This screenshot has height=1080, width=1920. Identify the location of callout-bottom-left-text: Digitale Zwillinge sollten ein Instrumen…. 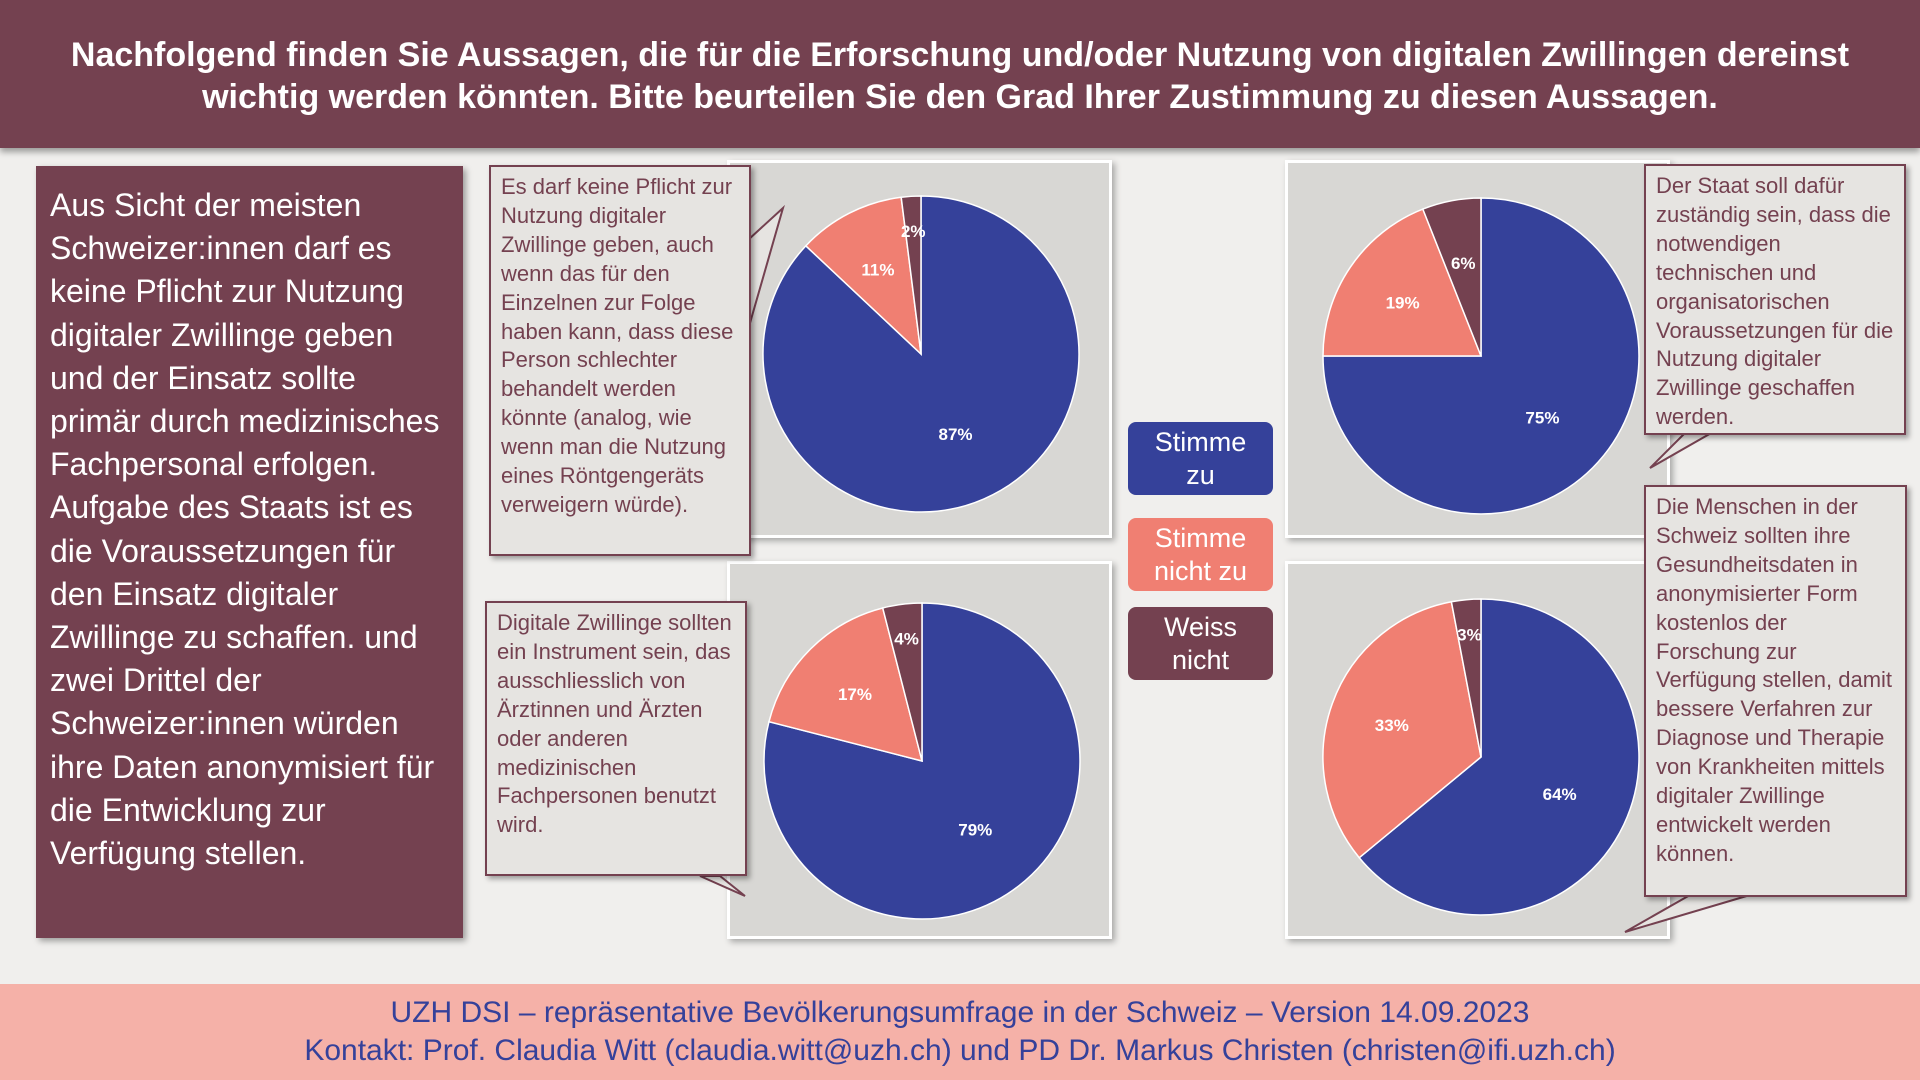
(614, 724).